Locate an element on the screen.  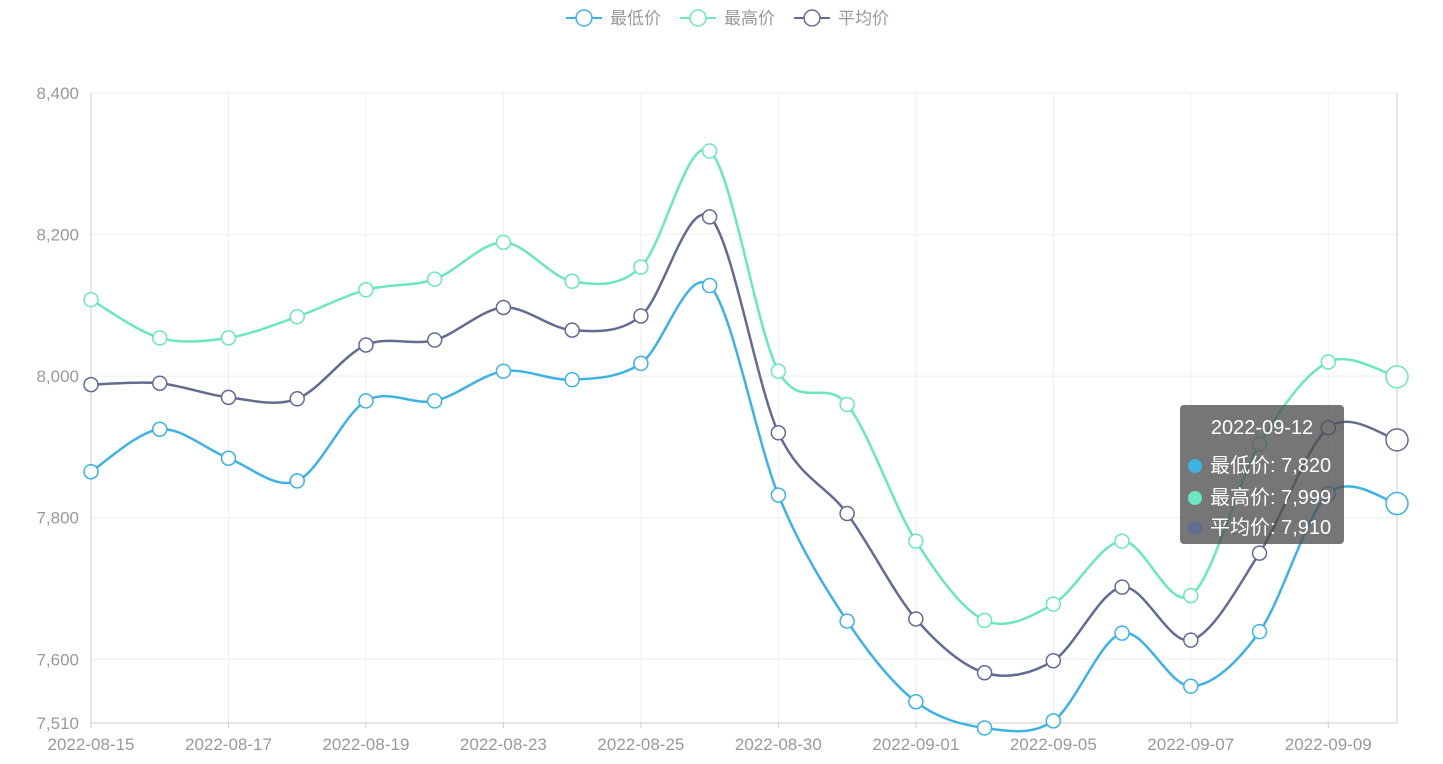
legend-item: 最高价 is located at coordinates (727, 18).